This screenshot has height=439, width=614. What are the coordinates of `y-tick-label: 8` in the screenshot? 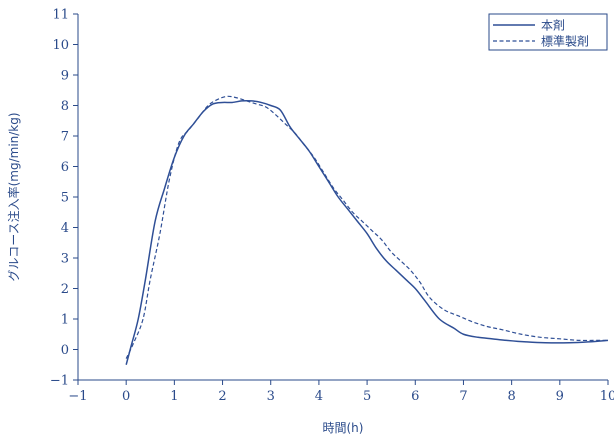 It's located at (65, 106).